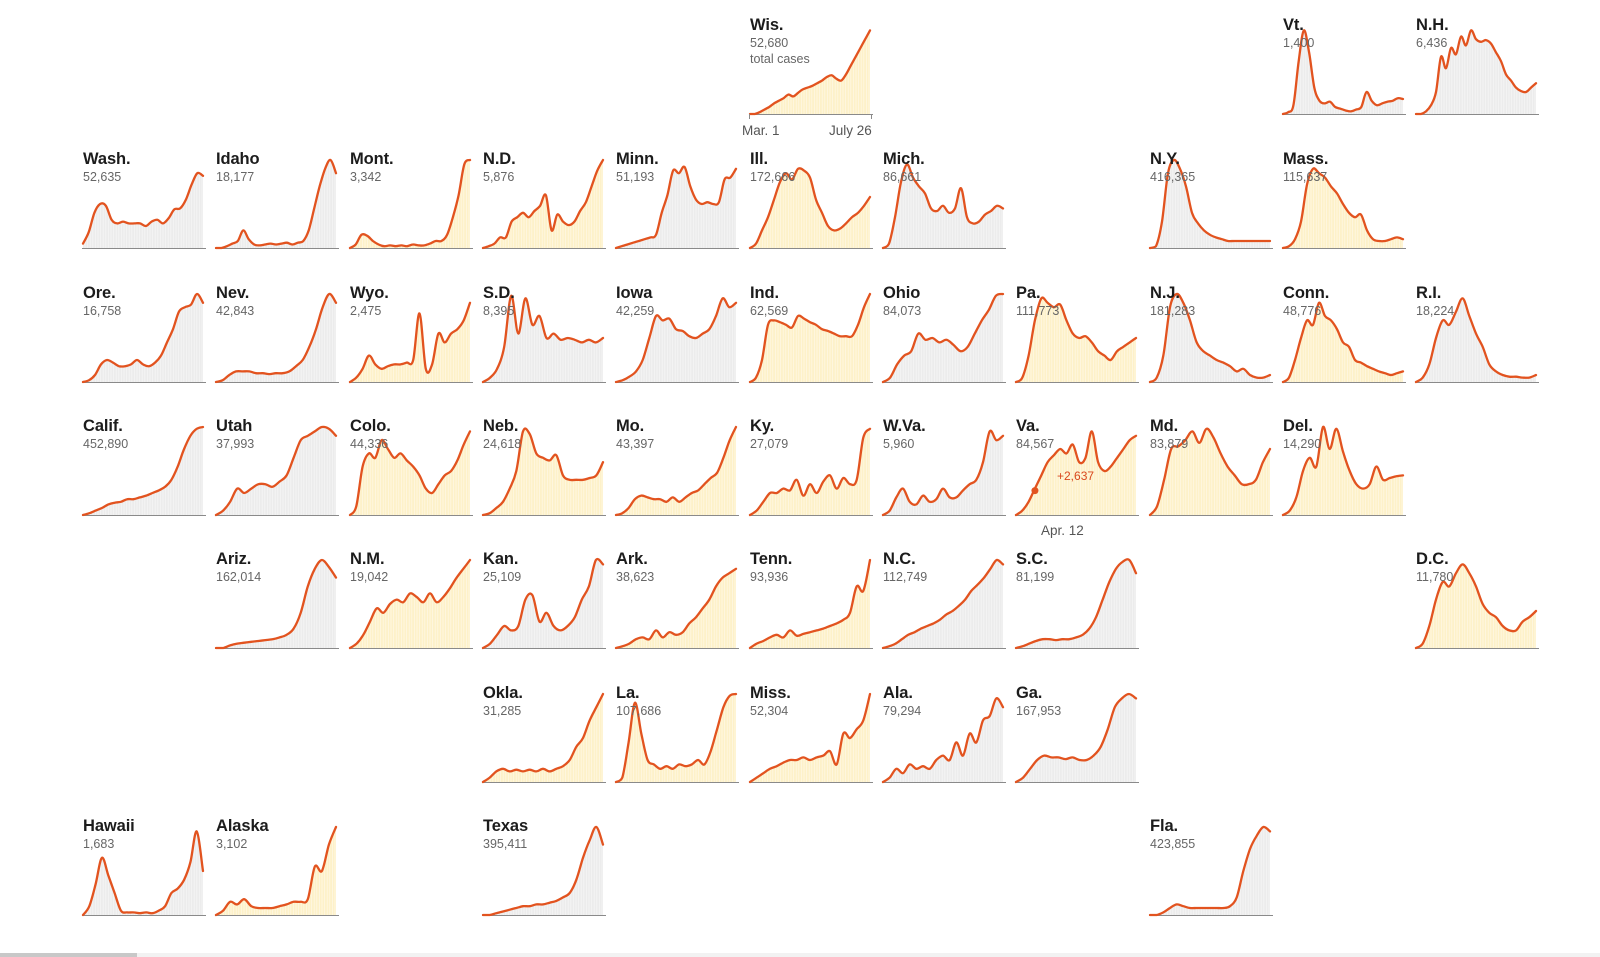 This screenshot has height=957, width=1600. I want to click on state-panel-nd: N.D. 5,876, so click(543, 200).